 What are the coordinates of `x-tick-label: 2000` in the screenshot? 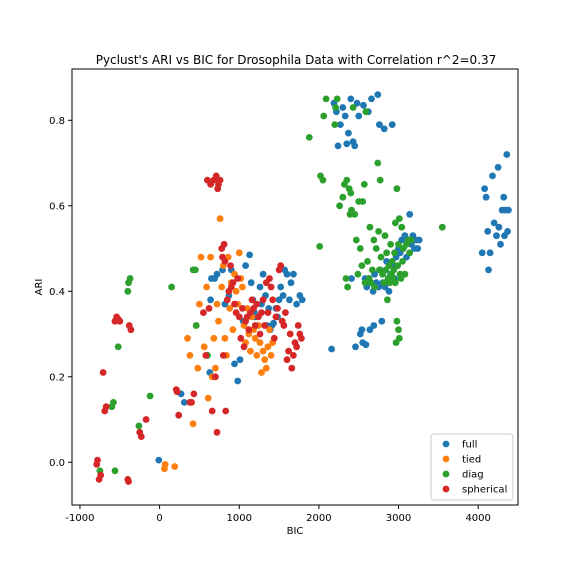 It's located at (318, 518).